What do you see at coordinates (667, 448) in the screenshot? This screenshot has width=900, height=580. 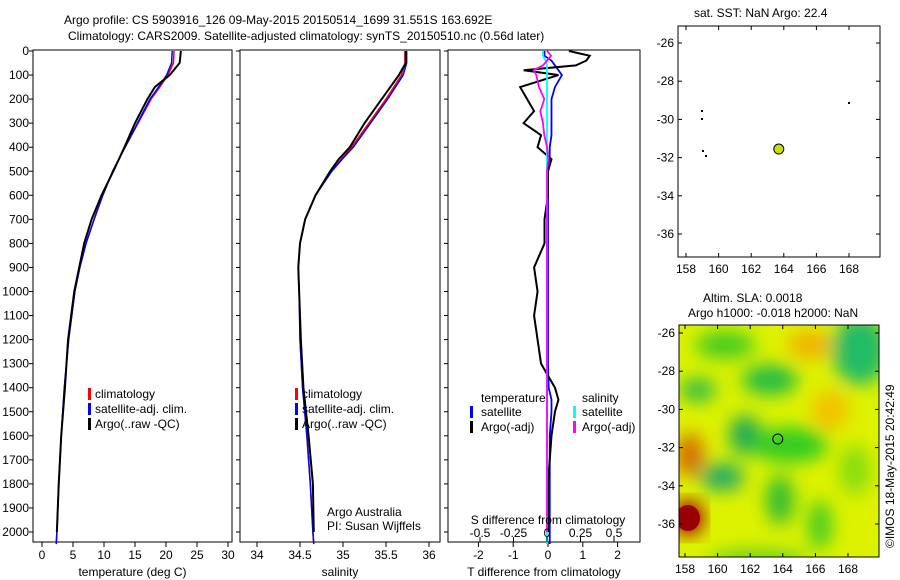 I see `map-y-tick-label: -32` at bounding box center [667, 448].